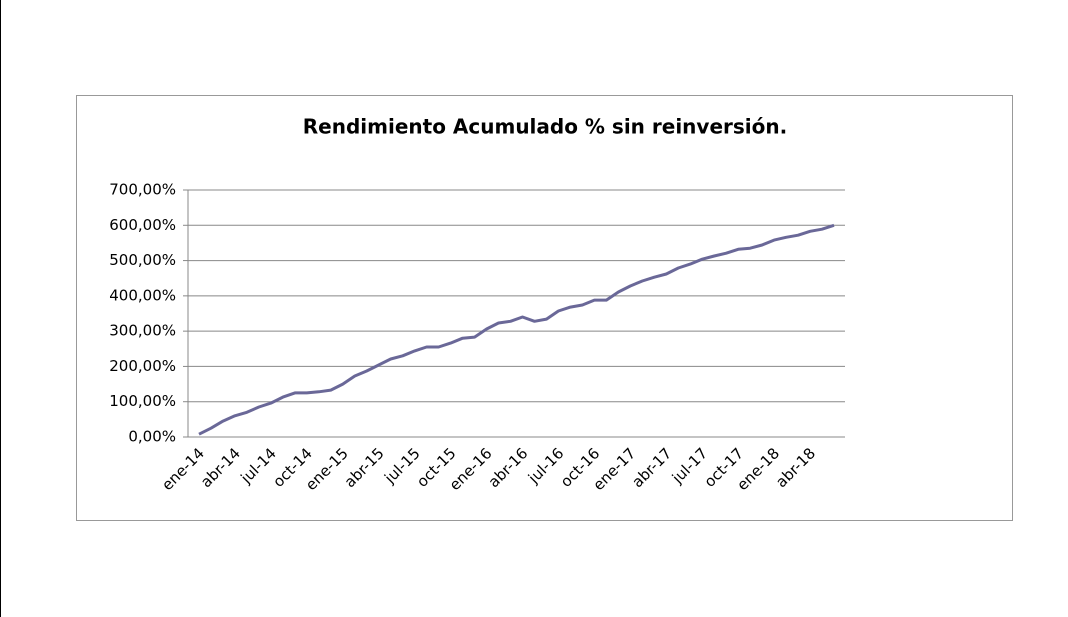  Describe the element at coordinates (142, 260) in the screenshot. I see `y-tick-label: 500,00%` at that location.